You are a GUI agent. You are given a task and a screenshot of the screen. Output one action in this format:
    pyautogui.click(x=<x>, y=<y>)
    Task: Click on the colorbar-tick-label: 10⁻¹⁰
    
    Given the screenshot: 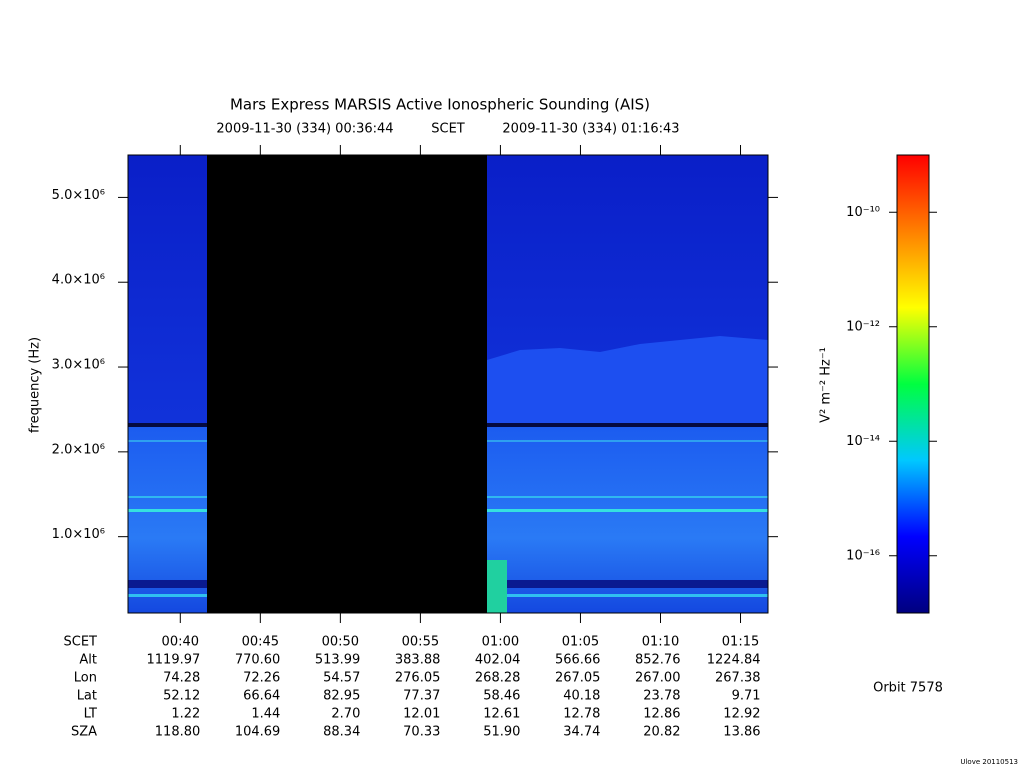 What is the action you would take?
    pyautogui.click(x=863, y=212)
    